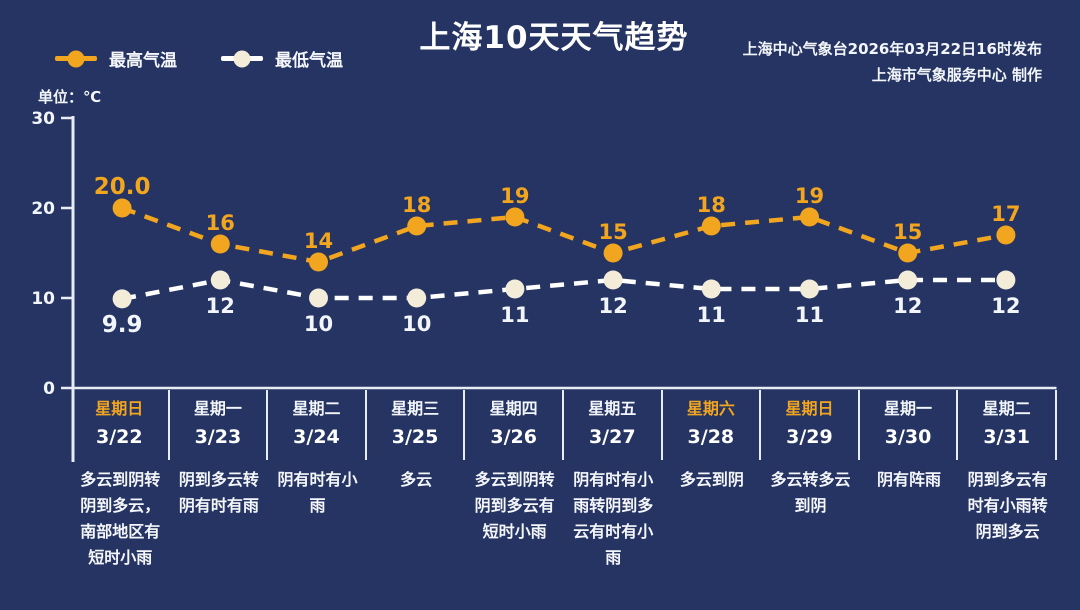 This screenshot has height=610, width=1080. I want to click on day-cell: 星期日 3/22, so click(120, 425).